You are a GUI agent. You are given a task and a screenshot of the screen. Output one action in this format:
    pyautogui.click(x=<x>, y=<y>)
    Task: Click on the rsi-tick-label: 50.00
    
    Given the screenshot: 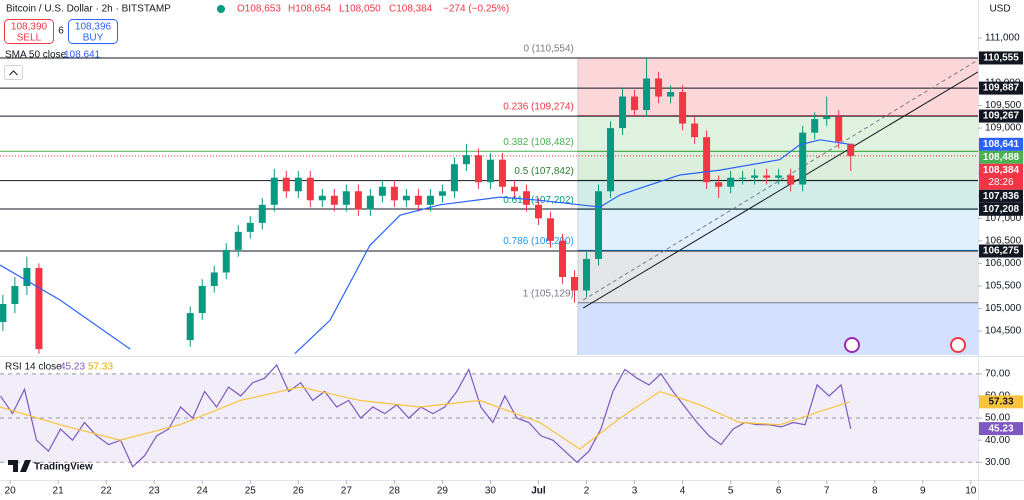 What is the action you would take?
    pyautogui.click(x=997, y=418)
    